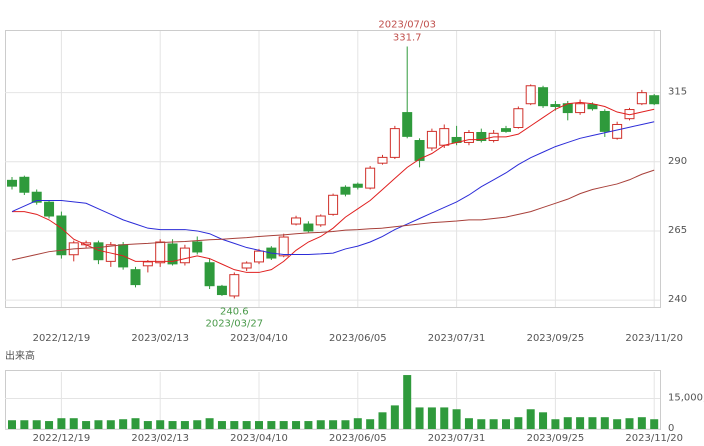 This screenshot has height=446, width=704. I want to click on high-date-label: 2023/07/03, so click(407, 24).